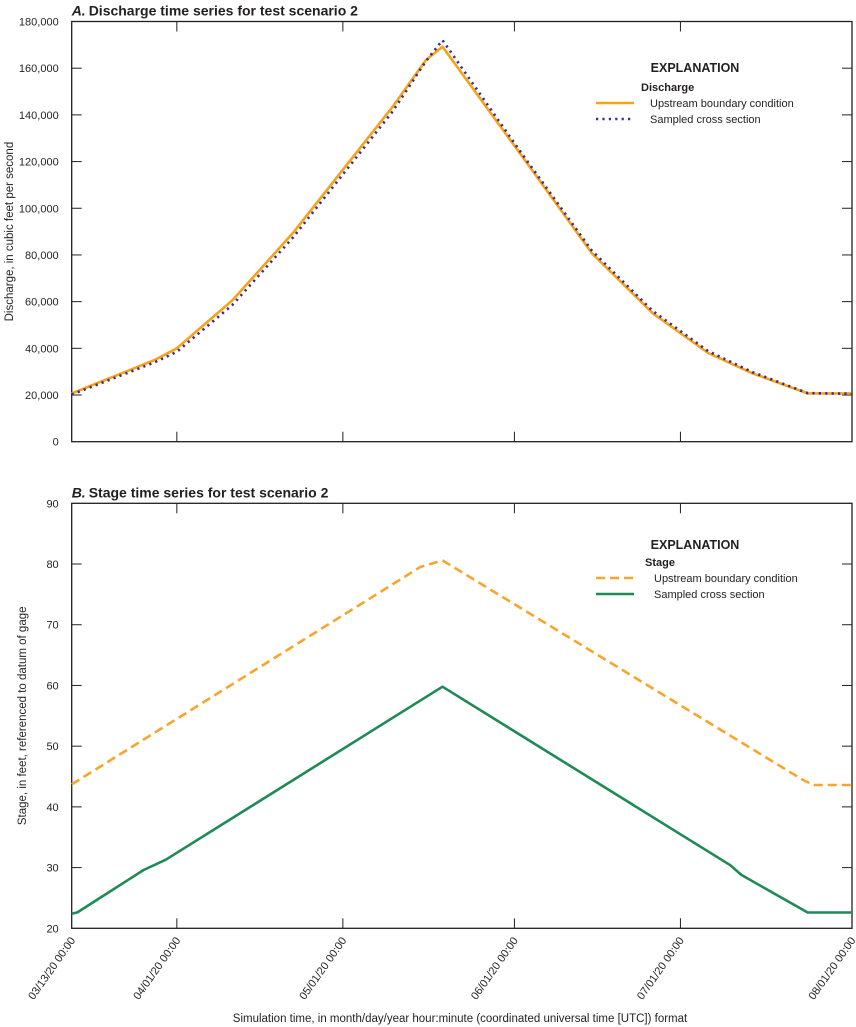  What do you see at coordinates (52, 869) in the screenshot?
I see `y-tick-label: 30` at bounding box center [52, 869].